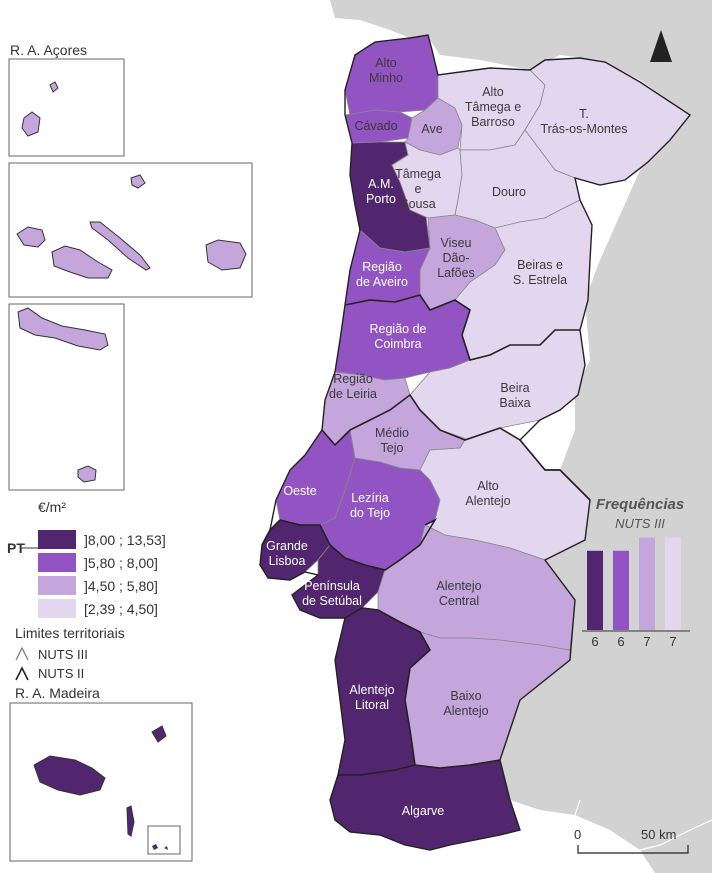 This screenshot has width=712, height=873. I want to click on region-label-alentejo-central: Alentejo Central, so click(458, 593).